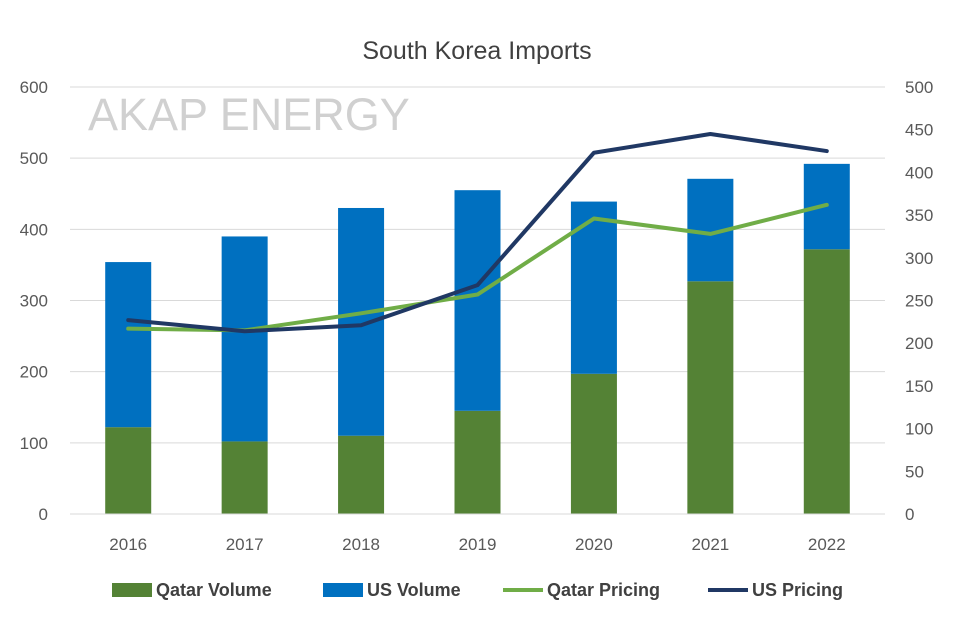  Describe the element at coordinates (594, 544) in the screenshot. I see `x-tick-label: 2020` at that location.